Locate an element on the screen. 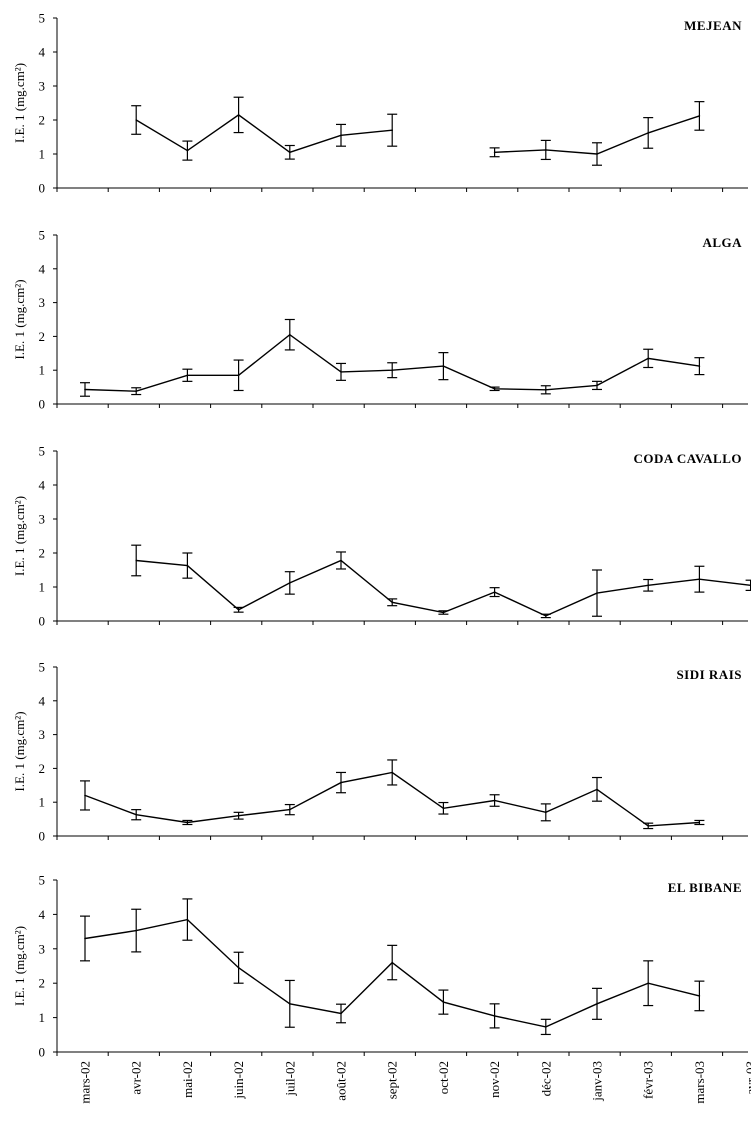 The width and height of the screenshot is (751, 1126). x-tick-label: mars-02 is located at coordinates (85, 1082).